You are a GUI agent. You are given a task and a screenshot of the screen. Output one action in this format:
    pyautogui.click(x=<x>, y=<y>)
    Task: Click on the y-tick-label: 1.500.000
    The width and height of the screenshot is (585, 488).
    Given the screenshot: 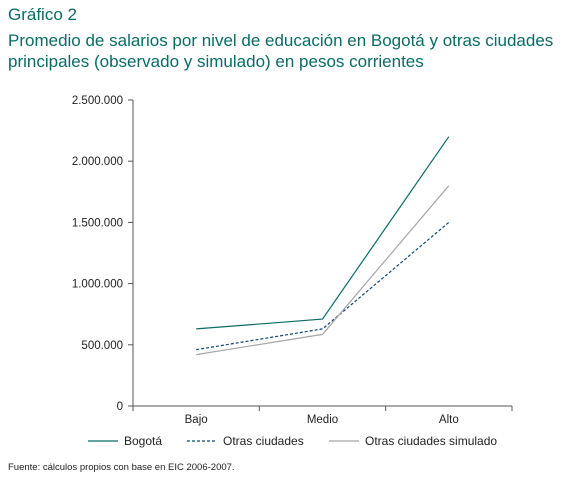 What is the action you would take?
    pyautogui.click(x=97, y=223)
    